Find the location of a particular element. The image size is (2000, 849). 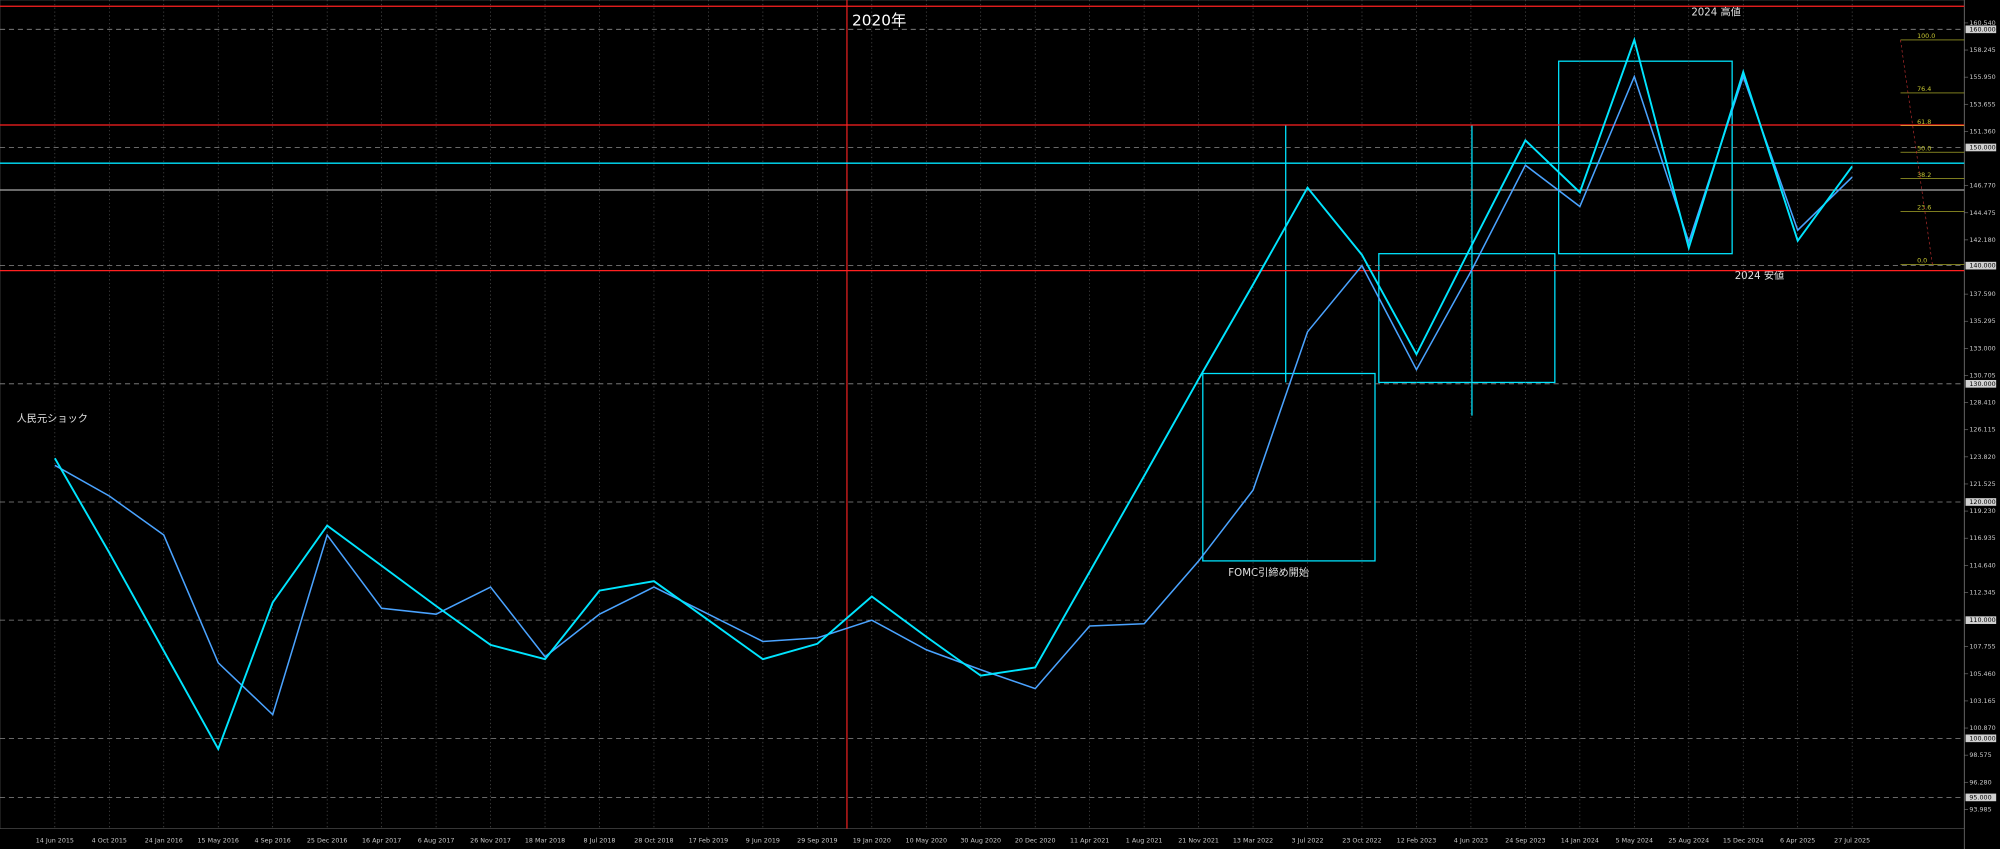

h-line-label: 140.000 is located at coordinates (1982, 266).